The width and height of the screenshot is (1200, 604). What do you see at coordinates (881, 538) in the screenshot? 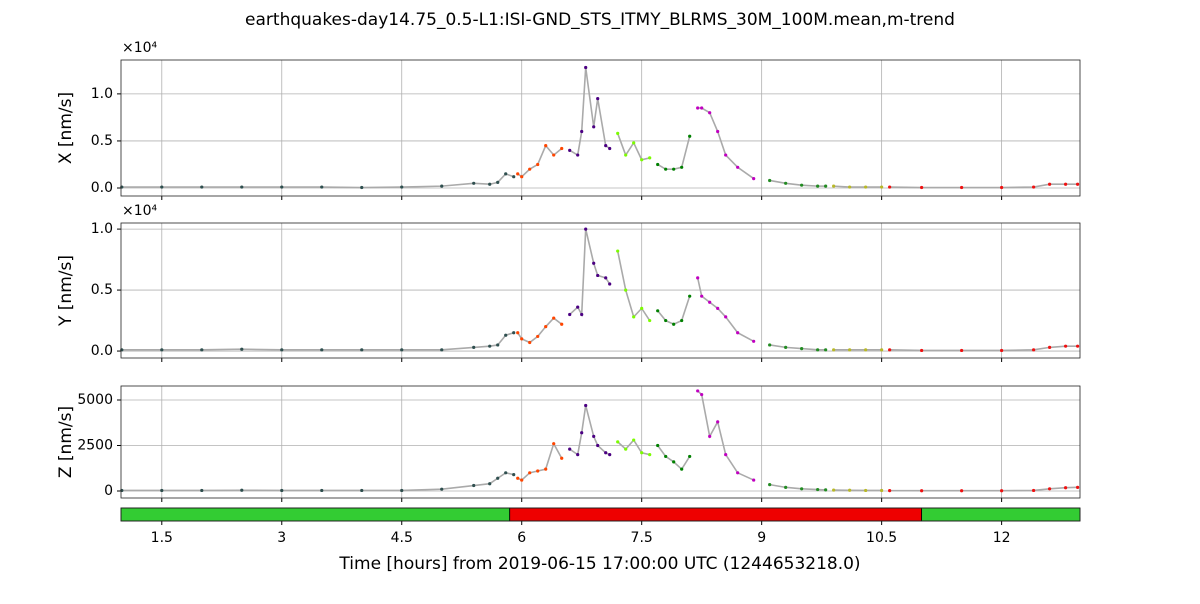
I see `x-tick-label: 10.5` at bounding box center [881, 538].